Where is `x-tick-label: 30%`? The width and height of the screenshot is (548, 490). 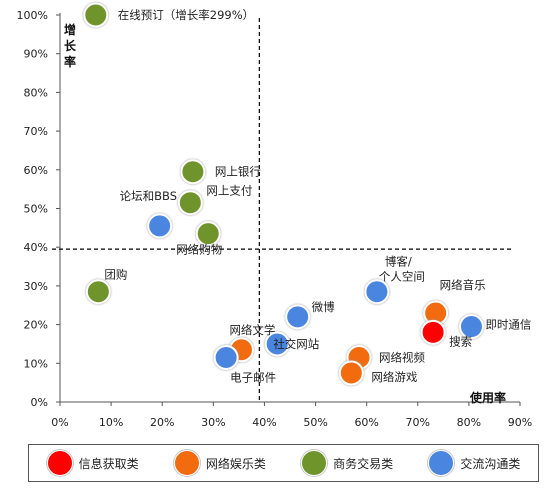 x-tick-label: 30% is located at coordinates (213, 422).